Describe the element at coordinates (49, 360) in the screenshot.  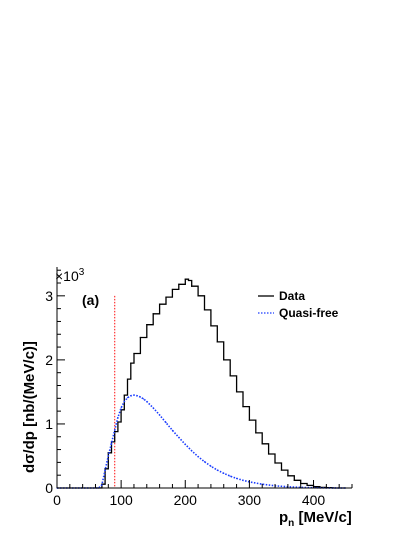
I see `y-tick-label: 2` at that location.